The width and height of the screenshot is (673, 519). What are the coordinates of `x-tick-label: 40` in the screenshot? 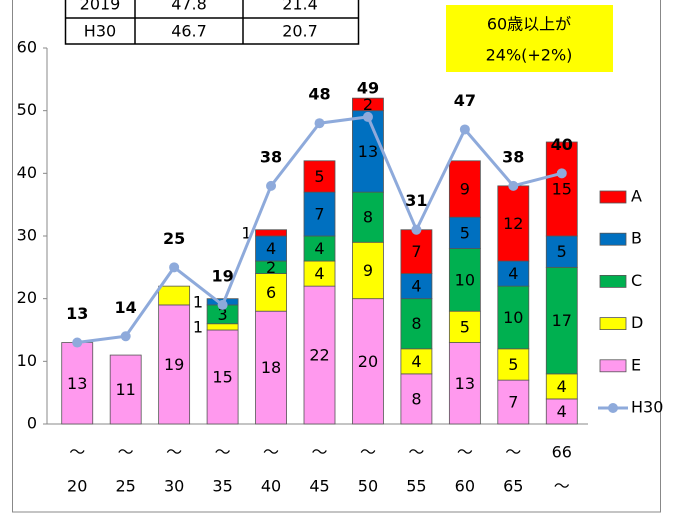 It's located at (271, 486).